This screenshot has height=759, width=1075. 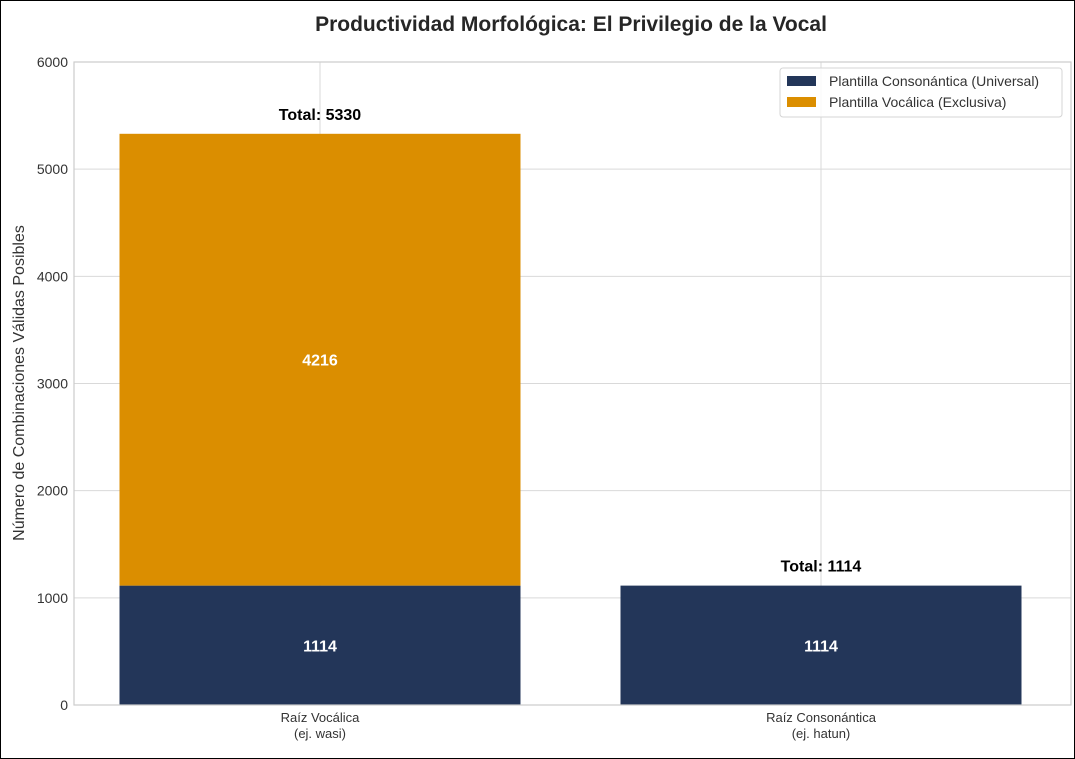 I want to click on y-tick-label: 3000, so click(x=52, y=384).